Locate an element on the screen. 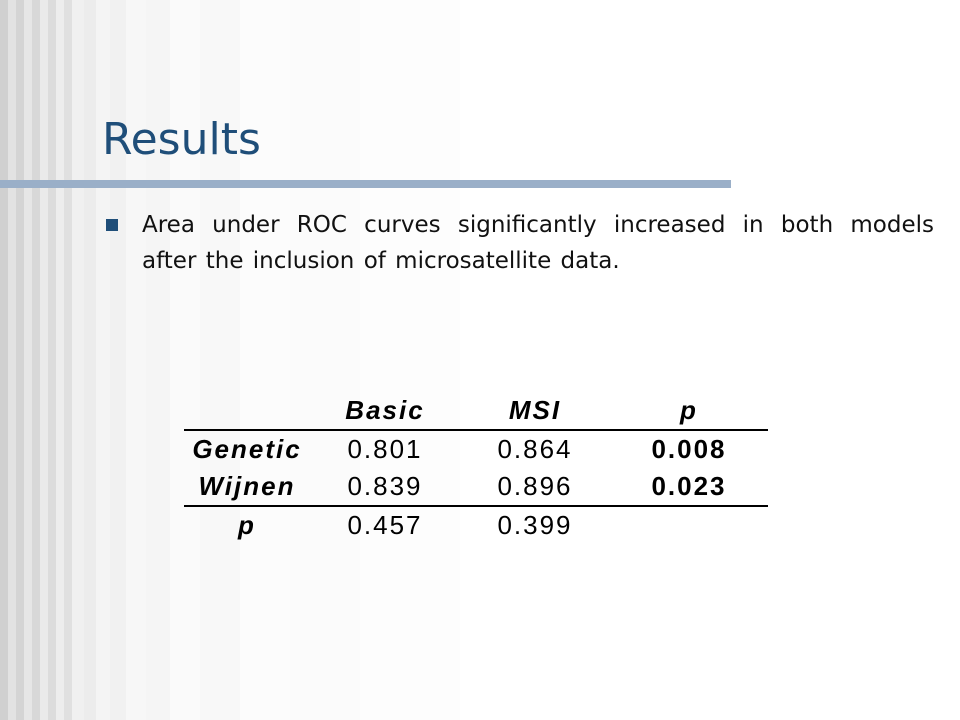 This screenshot has width=960, height=720. title-divider is located at coordinates (365, 184).